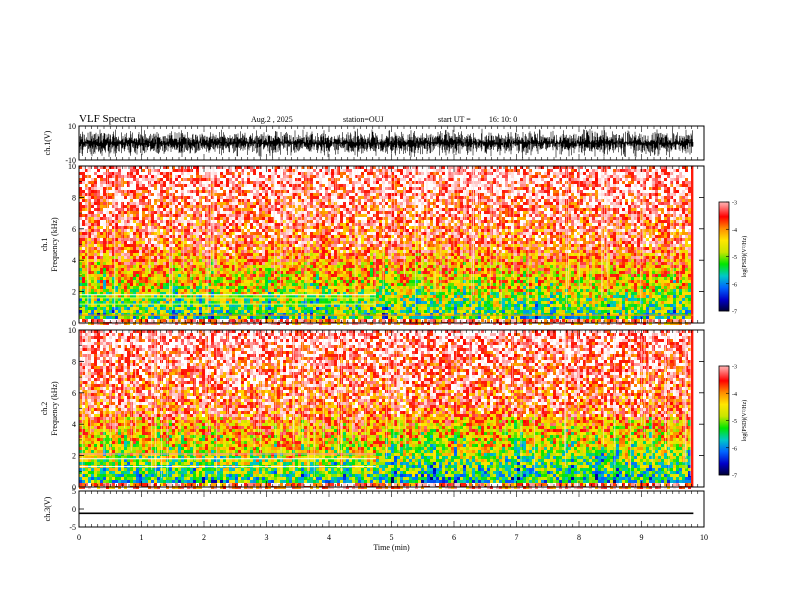 The image size is (792, 612). I want to click on start-time-value: 16: 10: 0, so click(503, 119).